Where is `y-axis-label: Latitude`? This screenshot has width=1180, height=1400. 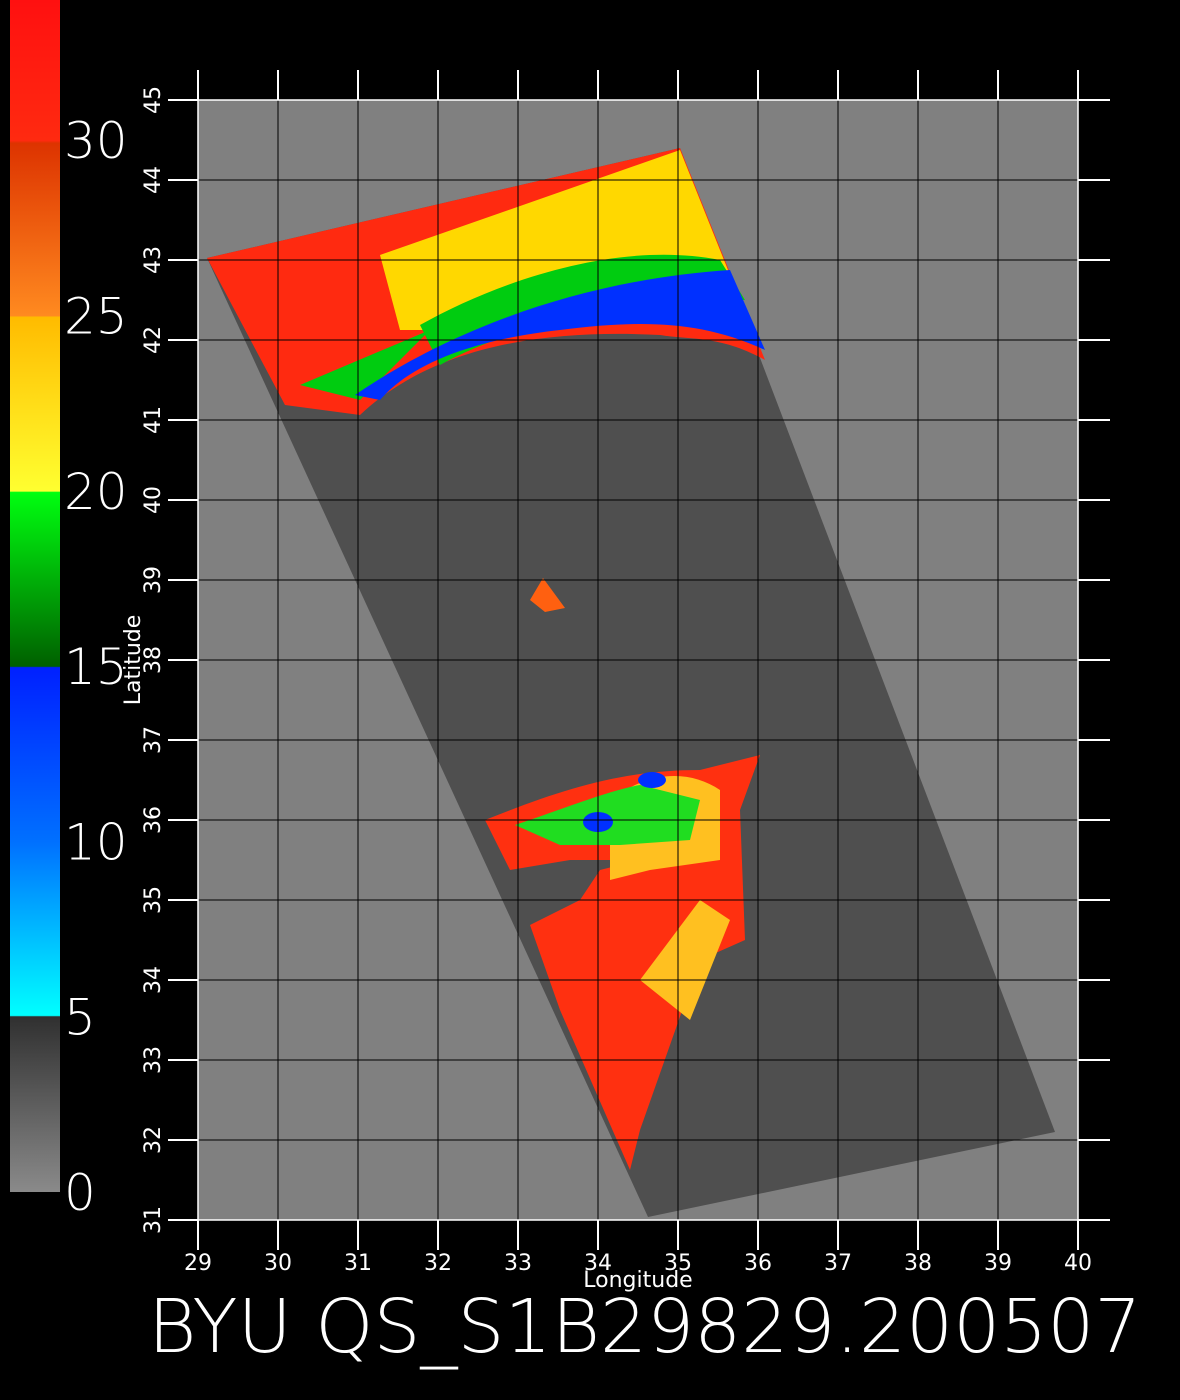
y-axis-label: Latitude is located at coordinates (133, 660).